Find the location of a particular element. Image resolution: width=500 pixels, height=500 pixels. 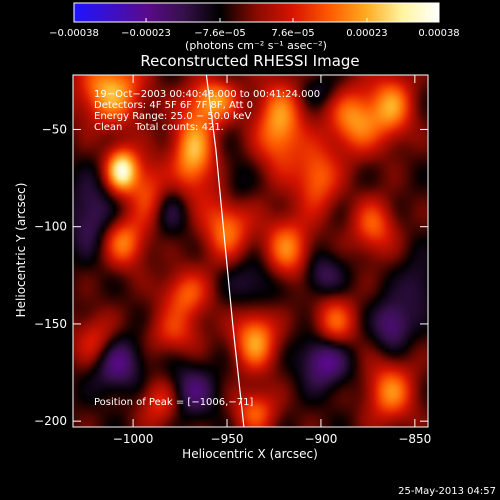

colorbar-units: (photons cm⁻² s⁻¹ asec⁻²) is located at coordinates (256, 45).